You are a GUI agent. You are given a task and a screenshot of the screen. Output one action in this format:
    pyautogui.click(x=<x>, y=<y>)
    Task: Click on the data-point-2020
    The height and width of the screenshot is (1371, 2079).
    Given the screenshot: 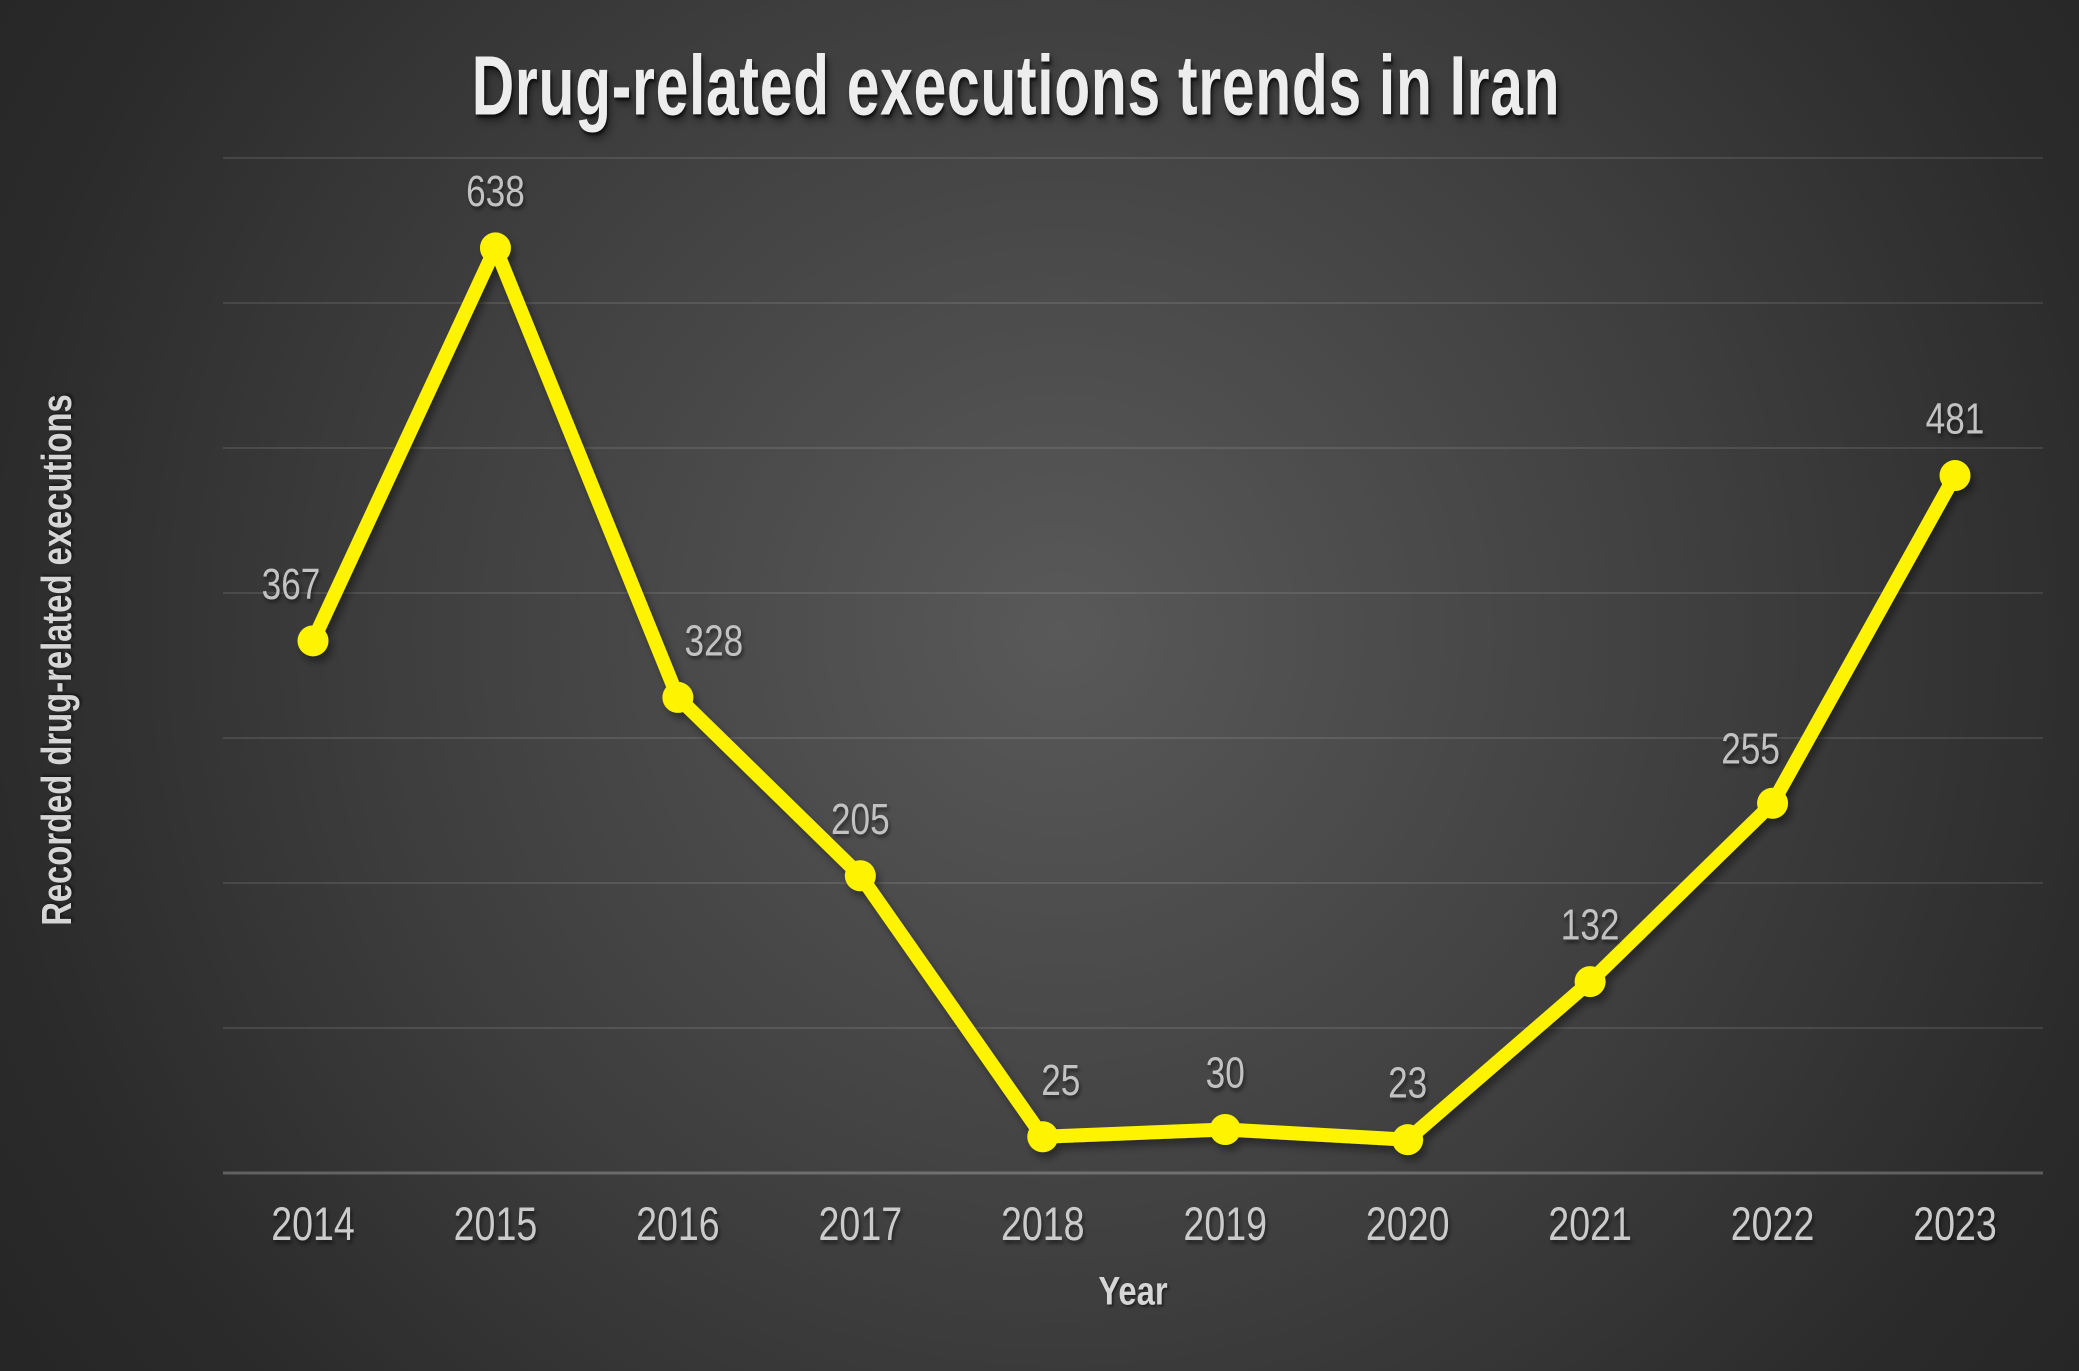 What is the action you would take?
    pyautogui.click(x=1408, y=1140)
    